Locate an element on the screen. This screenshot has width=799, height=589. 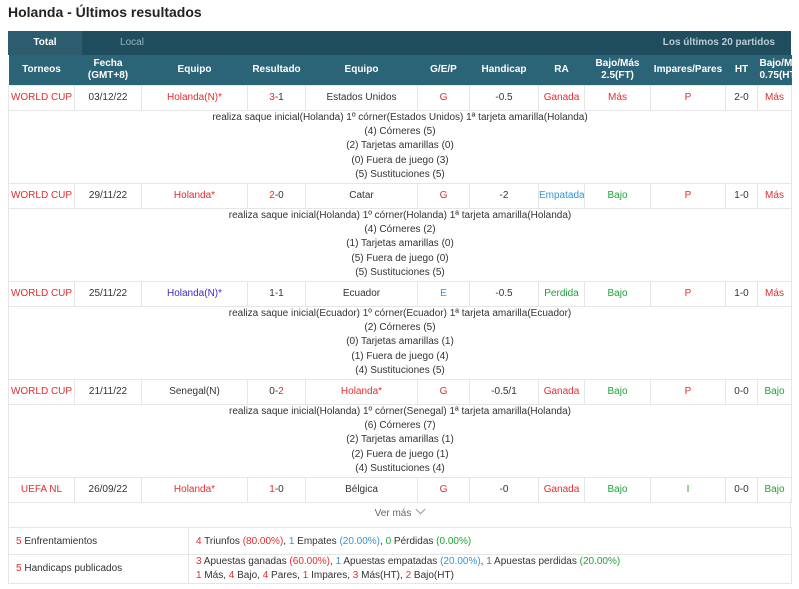
away-team-cell: Holanda* is located at coordinates (361, 391).